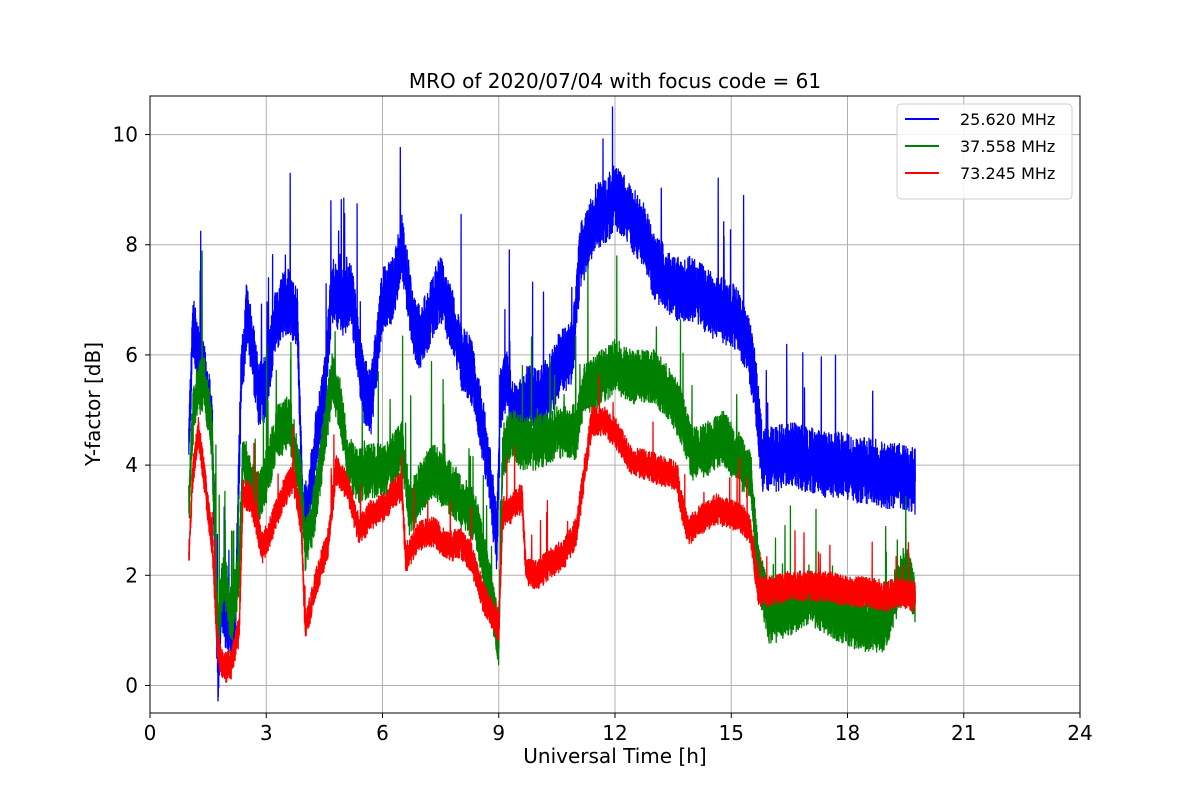  Describe the element at coordinates (131, 575) in the screenshot. I see `y-tick-label: 2` at that location.